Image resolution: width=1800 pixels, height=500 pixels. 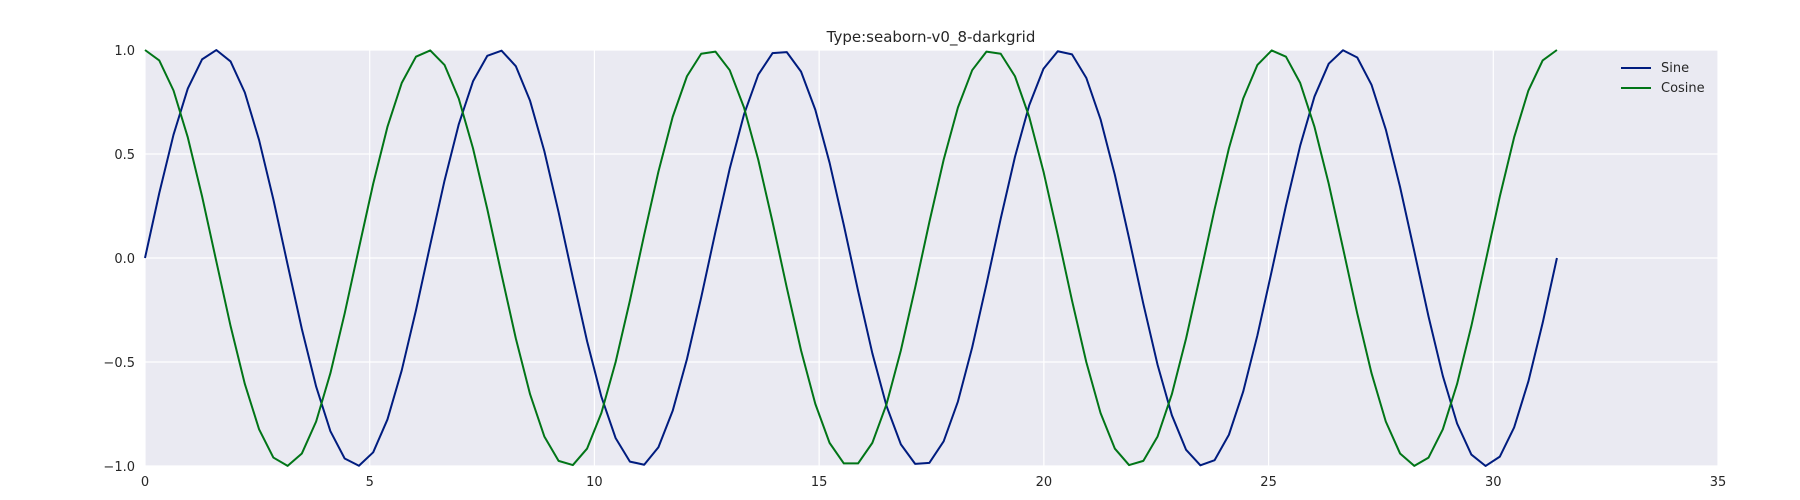 I want to click on x-tick-label: 30, so click(x=1493, y=482).